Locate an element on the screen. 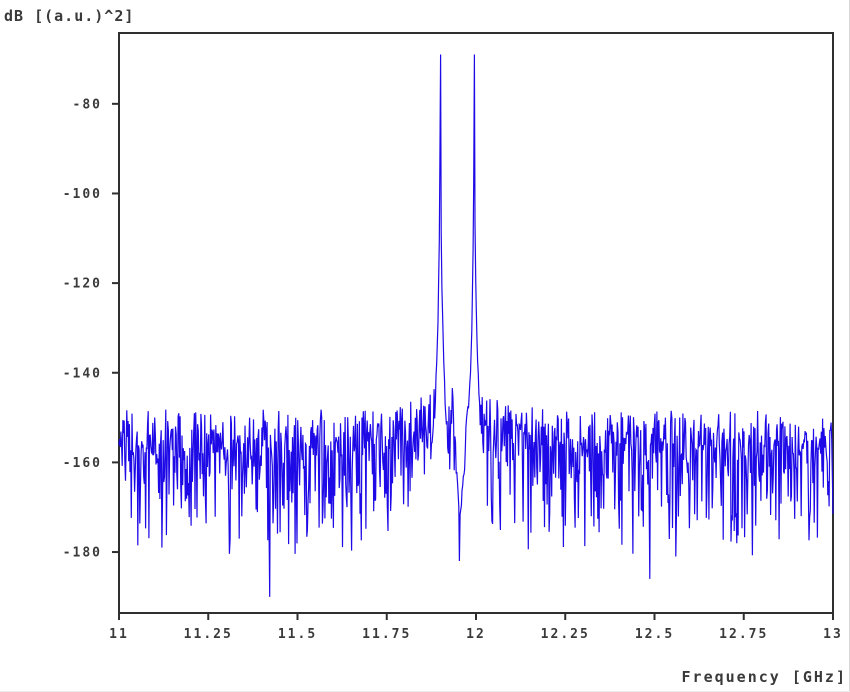 This screenshot has height=692, width=850. x-tick-label: 13 is located at coordinates (833, 634).